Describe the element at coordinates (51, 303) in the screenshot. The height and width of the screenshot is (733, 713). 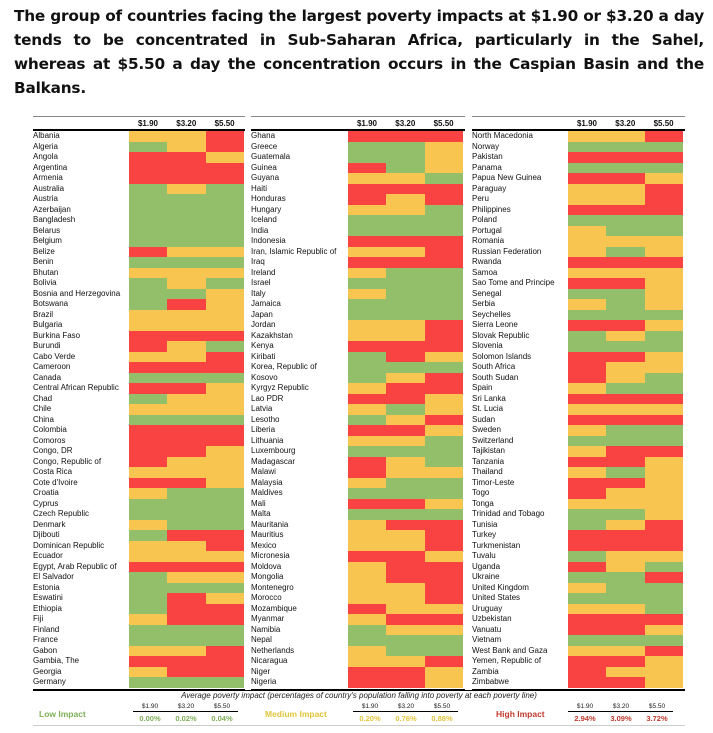
I see `country-label: Botswana` at that location.